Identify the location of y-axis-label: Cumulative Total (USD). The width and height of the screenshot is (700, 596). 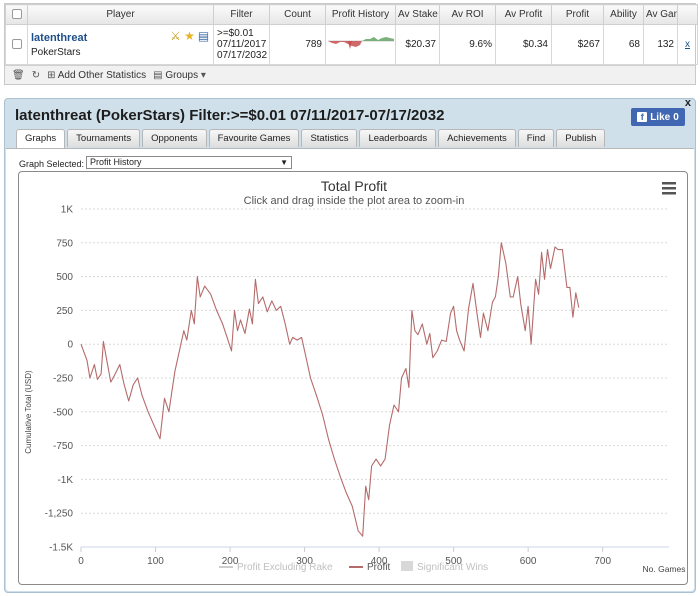
(28, 412).